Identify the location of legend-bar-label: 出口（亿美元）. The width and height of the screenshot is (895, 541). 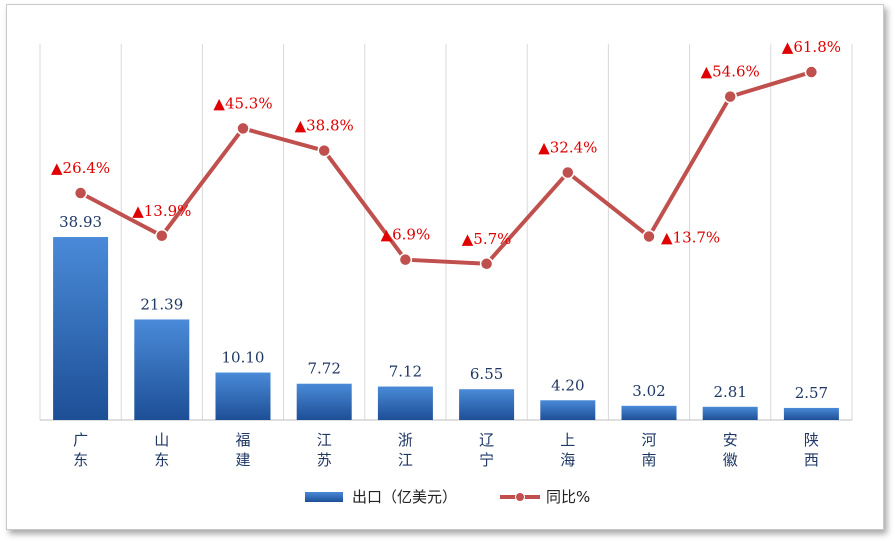
(404, 497).